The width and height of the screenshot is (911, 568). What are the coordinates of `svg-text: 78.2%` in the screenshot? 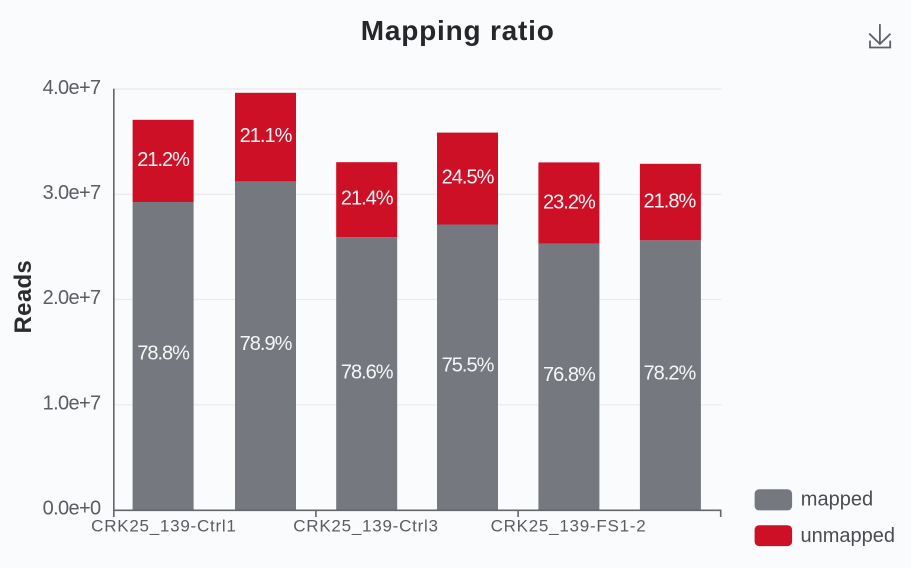 It's located at (670, 373).